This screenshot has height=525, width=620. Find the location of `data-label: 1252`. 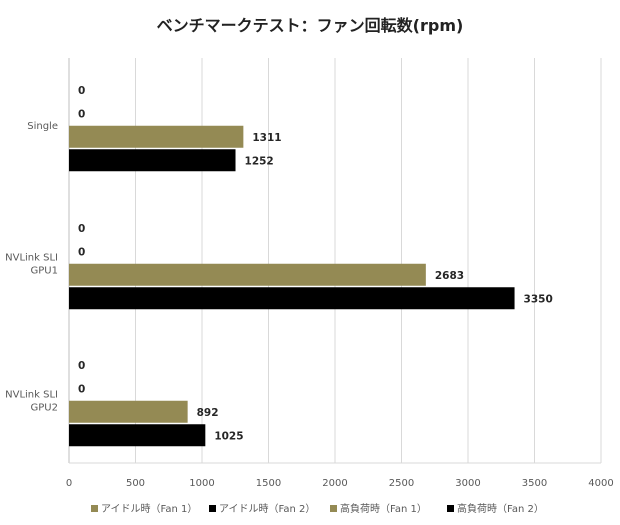

data-label: 1252 is located at coordinates (259, 161).